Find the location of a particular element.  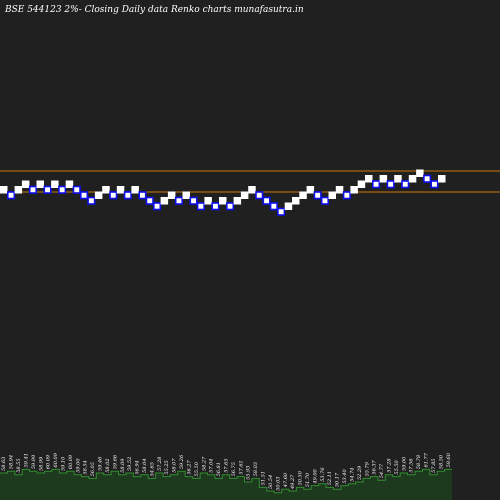

volume-label: 58.63 is located at coordinates (4, 464).